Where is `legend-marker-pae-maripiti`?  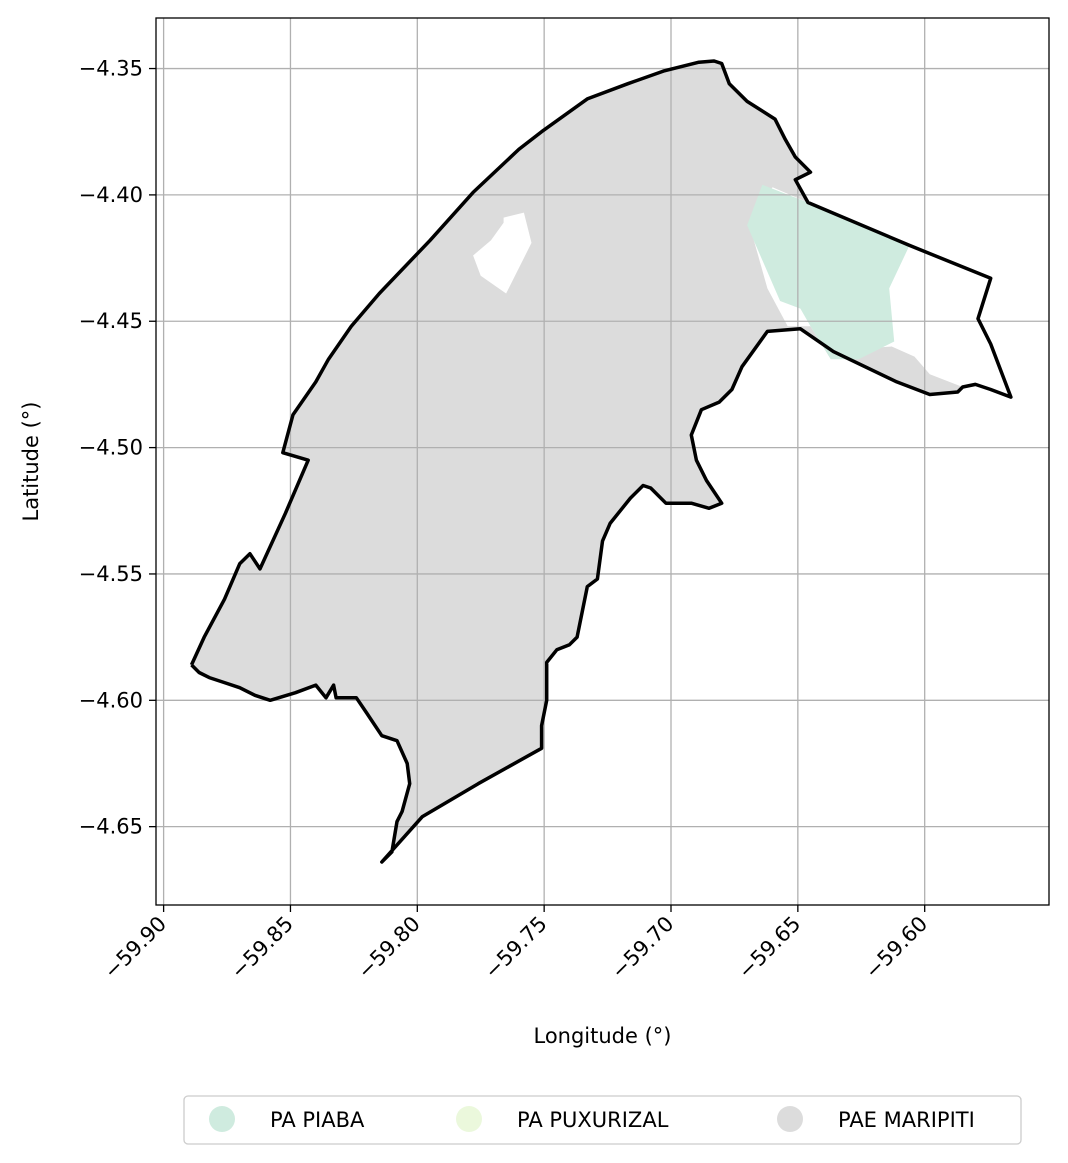
legend-marker-pae-maripiti is located at coordinates (790, 1119).